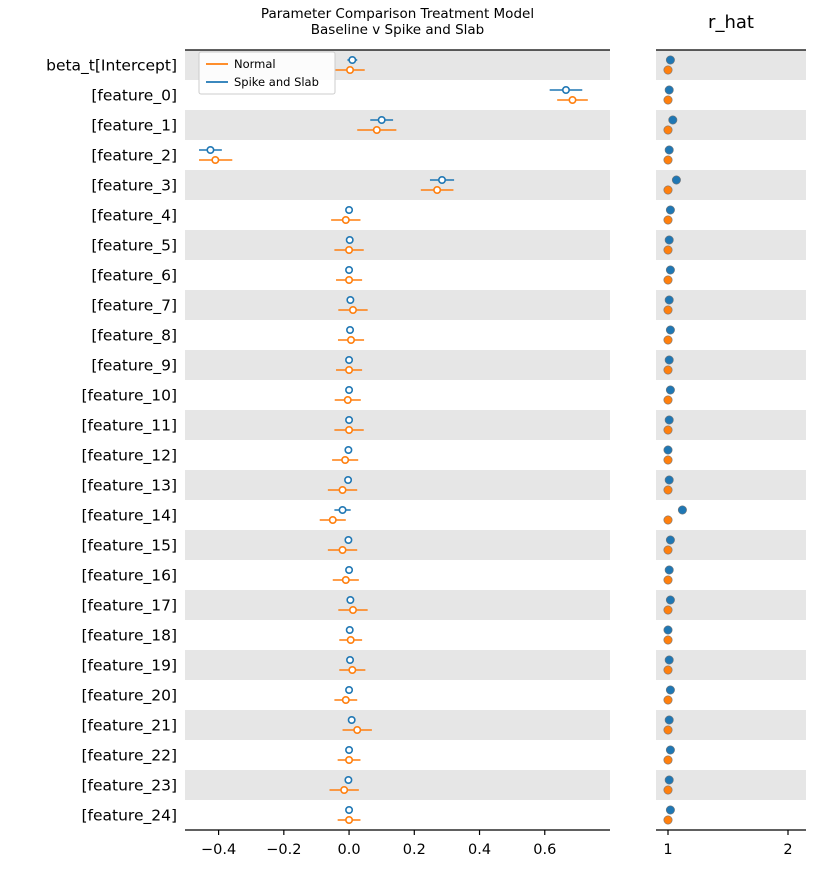 The height and width of the screenshot is (869, 814). Describe the element at coordinates (667, 850) in the screenshot. I see `x-axis-tick-label: 1` at that location.